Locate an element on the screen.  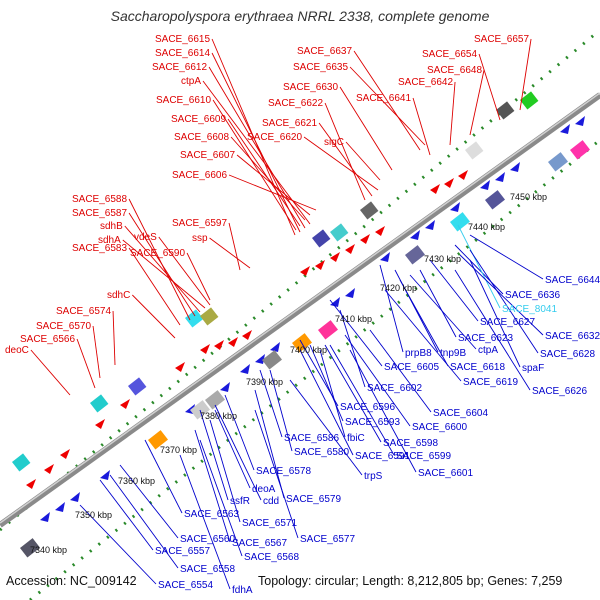
gene-label-reverse: SACE_8041 is located at coordinates (529, 309).